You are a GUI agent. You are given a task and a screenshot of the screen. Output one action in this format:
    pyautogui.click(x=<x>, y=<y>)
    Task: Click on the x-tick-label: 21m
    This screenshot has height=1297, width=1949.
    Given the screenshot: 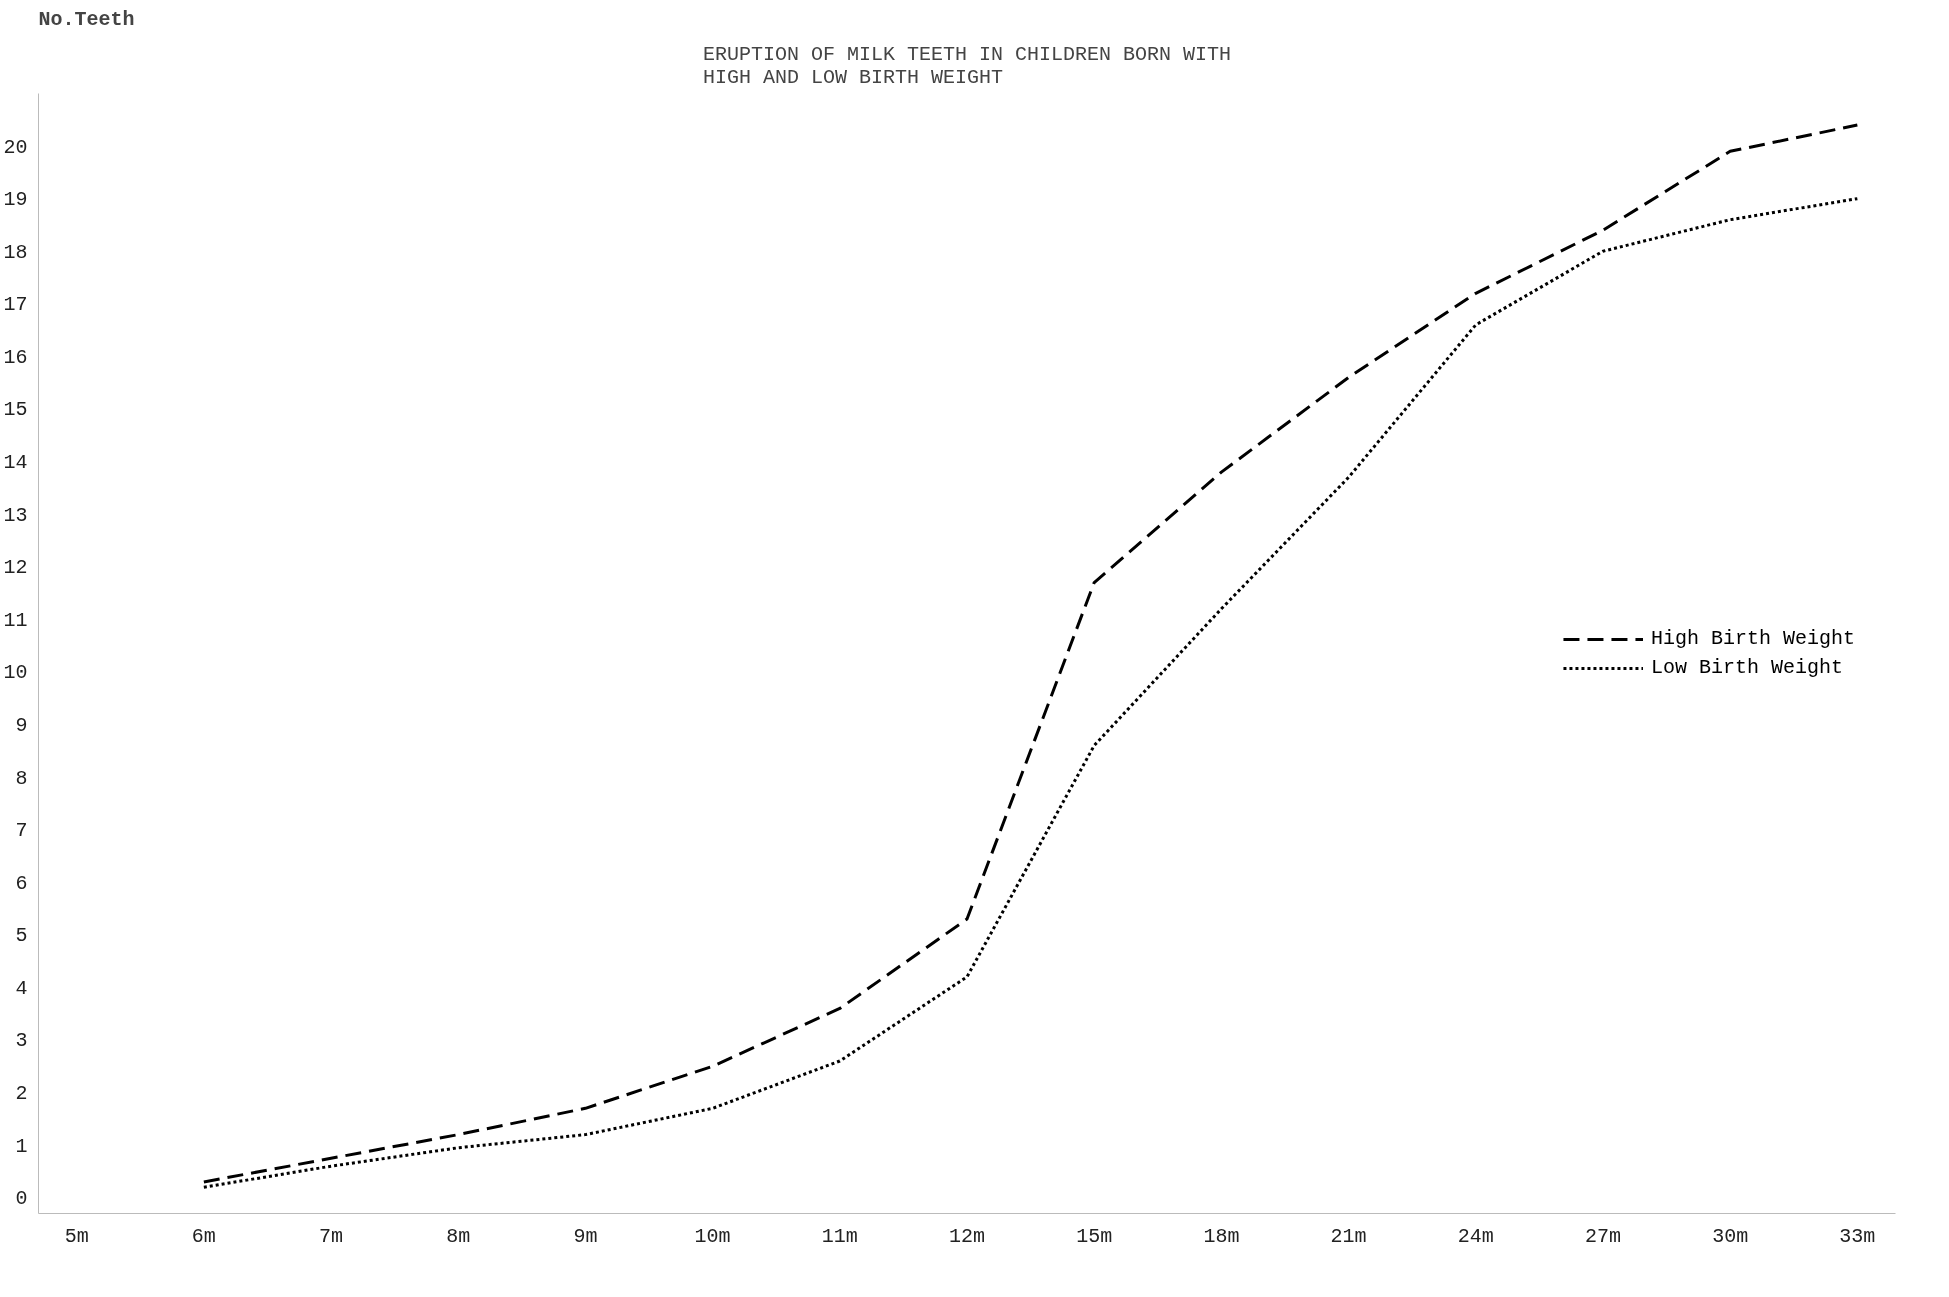 What is the action you would take?
    pyautogui.click(x=1348, y=1236)
    